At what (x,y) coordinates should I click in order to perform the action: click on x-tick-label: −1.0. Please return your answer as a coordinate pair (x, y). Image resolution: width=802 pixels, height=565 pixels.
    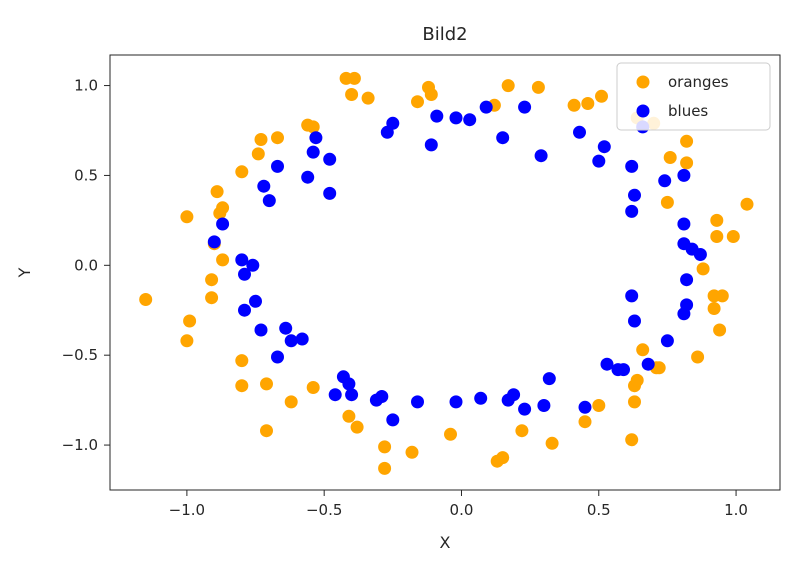
    Looking at the image, I should click on (187, 510).